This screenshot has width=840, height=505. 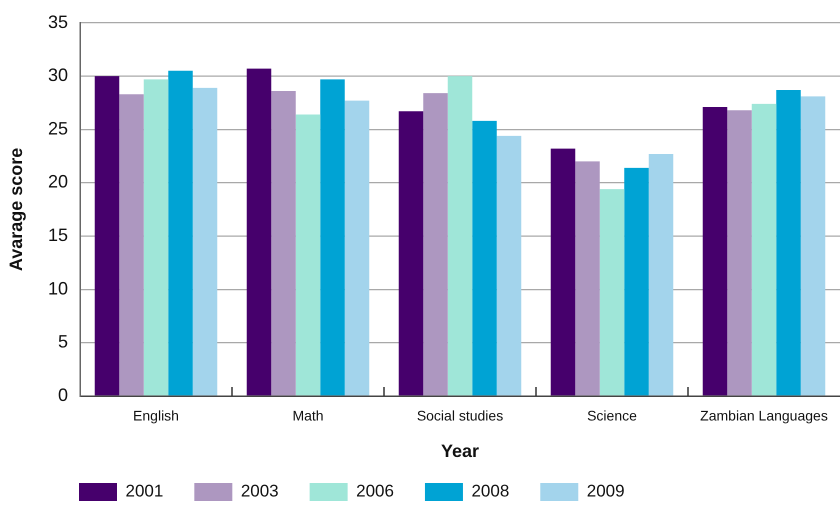 I want to click on x-tick-label: Social studies, so click(x=460, y=415).